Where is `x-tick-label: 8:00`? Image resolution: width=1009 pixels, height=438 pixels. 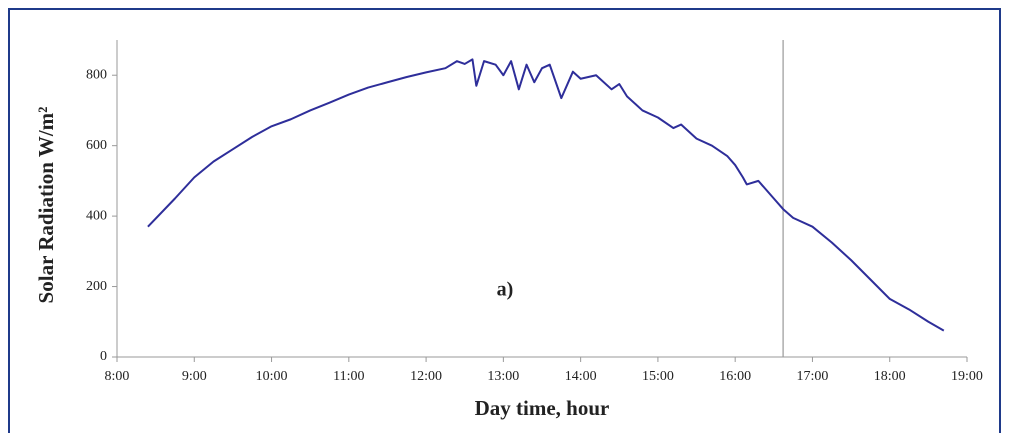
x-tick-label: 8:00 is located at coordinates (117, 376).